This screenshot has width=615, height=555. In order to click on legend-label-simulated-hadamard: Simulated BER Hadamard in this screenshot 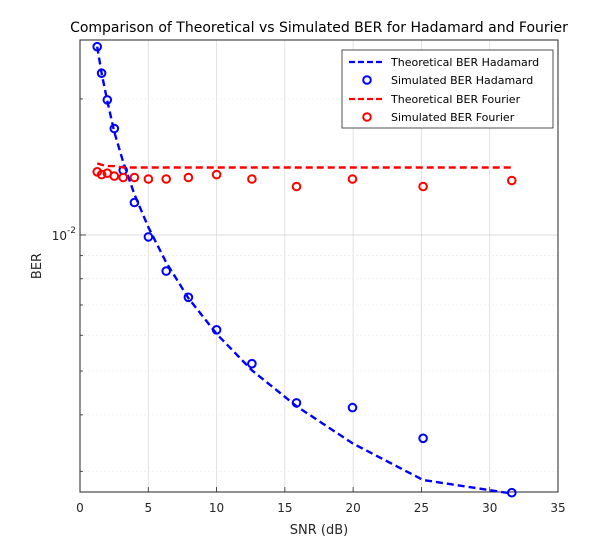, I will do `click(462, 80)`.